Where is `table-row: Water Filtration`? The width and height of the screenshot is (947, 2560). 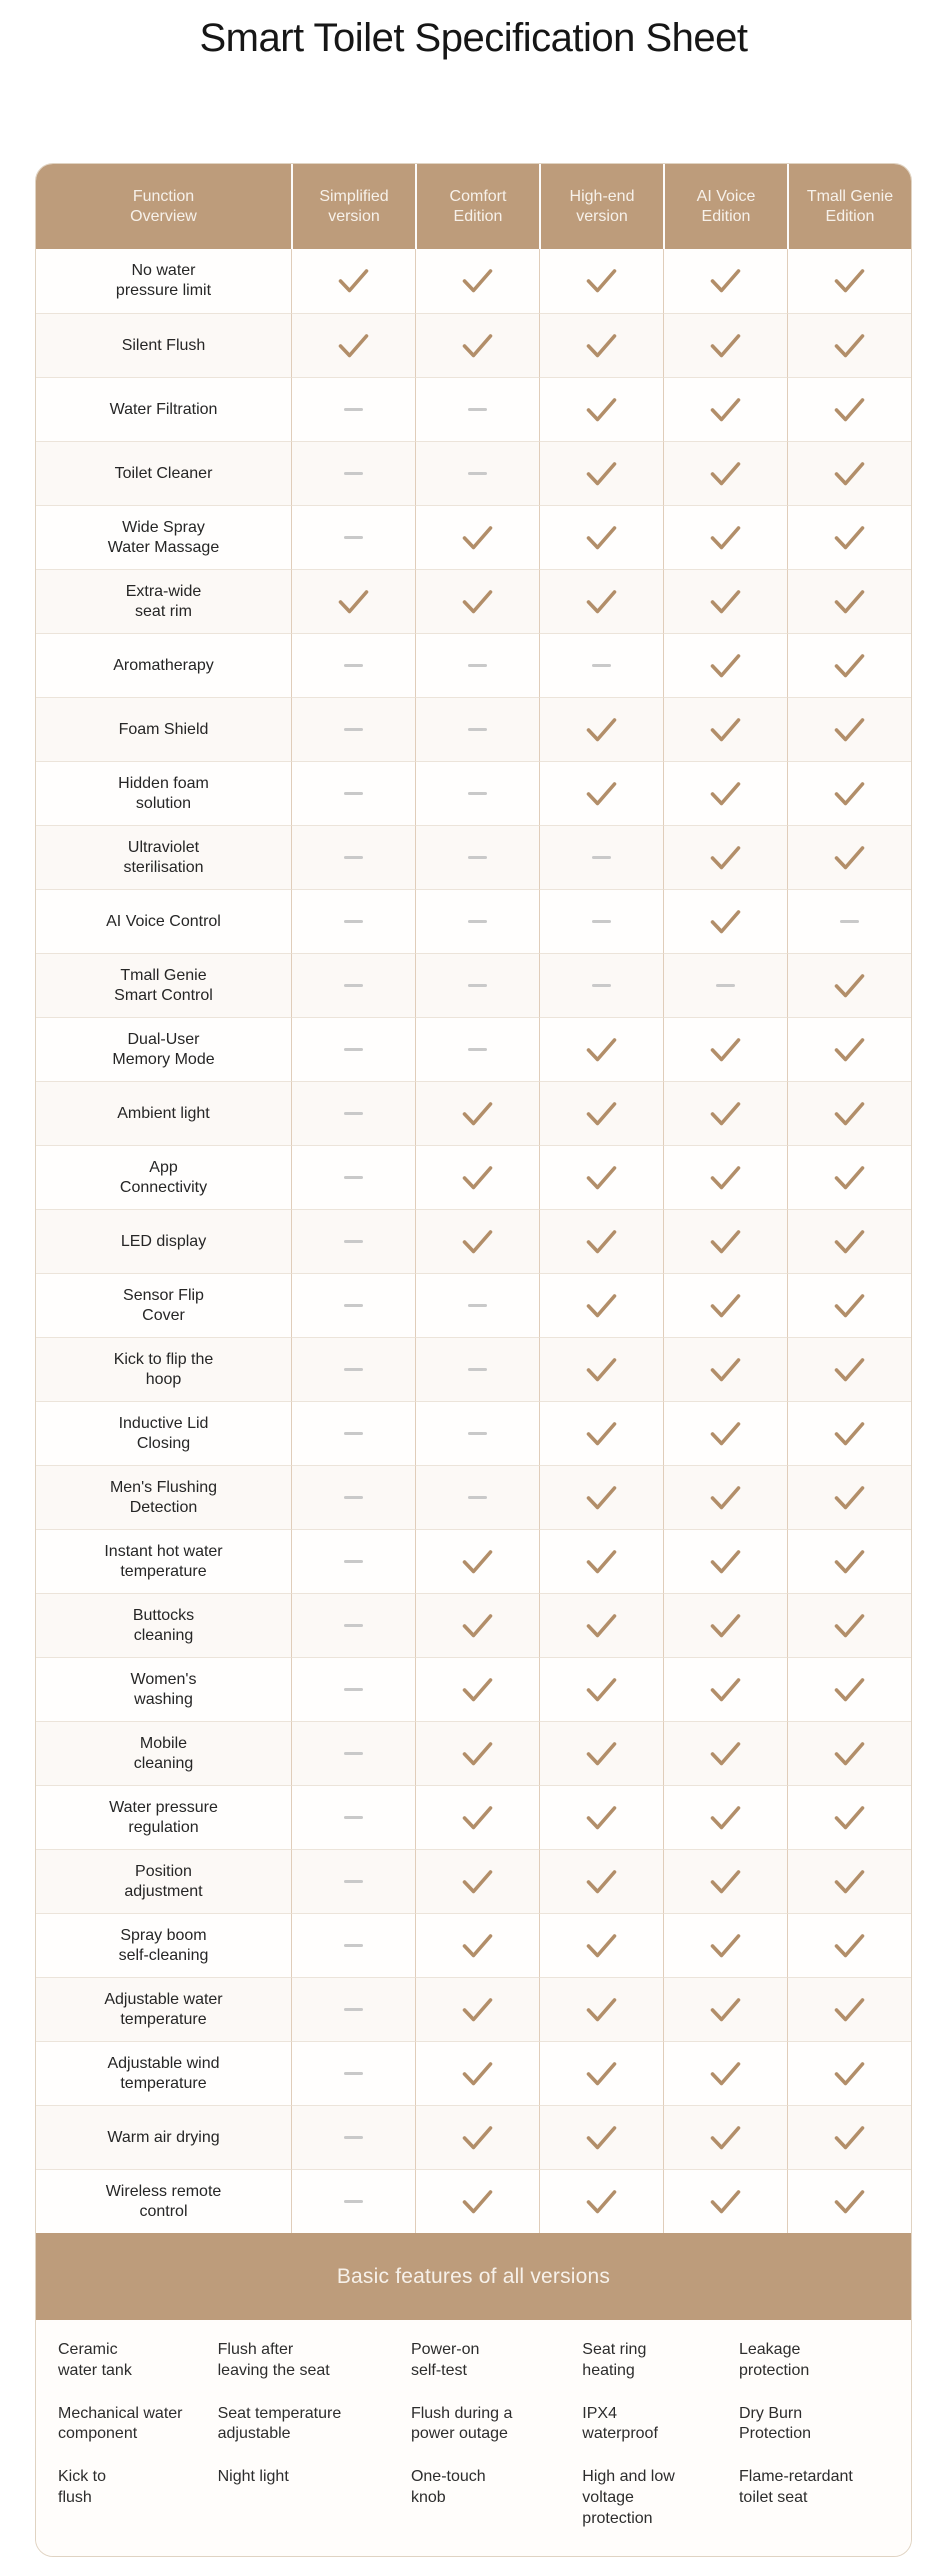
table-row: Water Filtration is located at coordinates (473, 409).